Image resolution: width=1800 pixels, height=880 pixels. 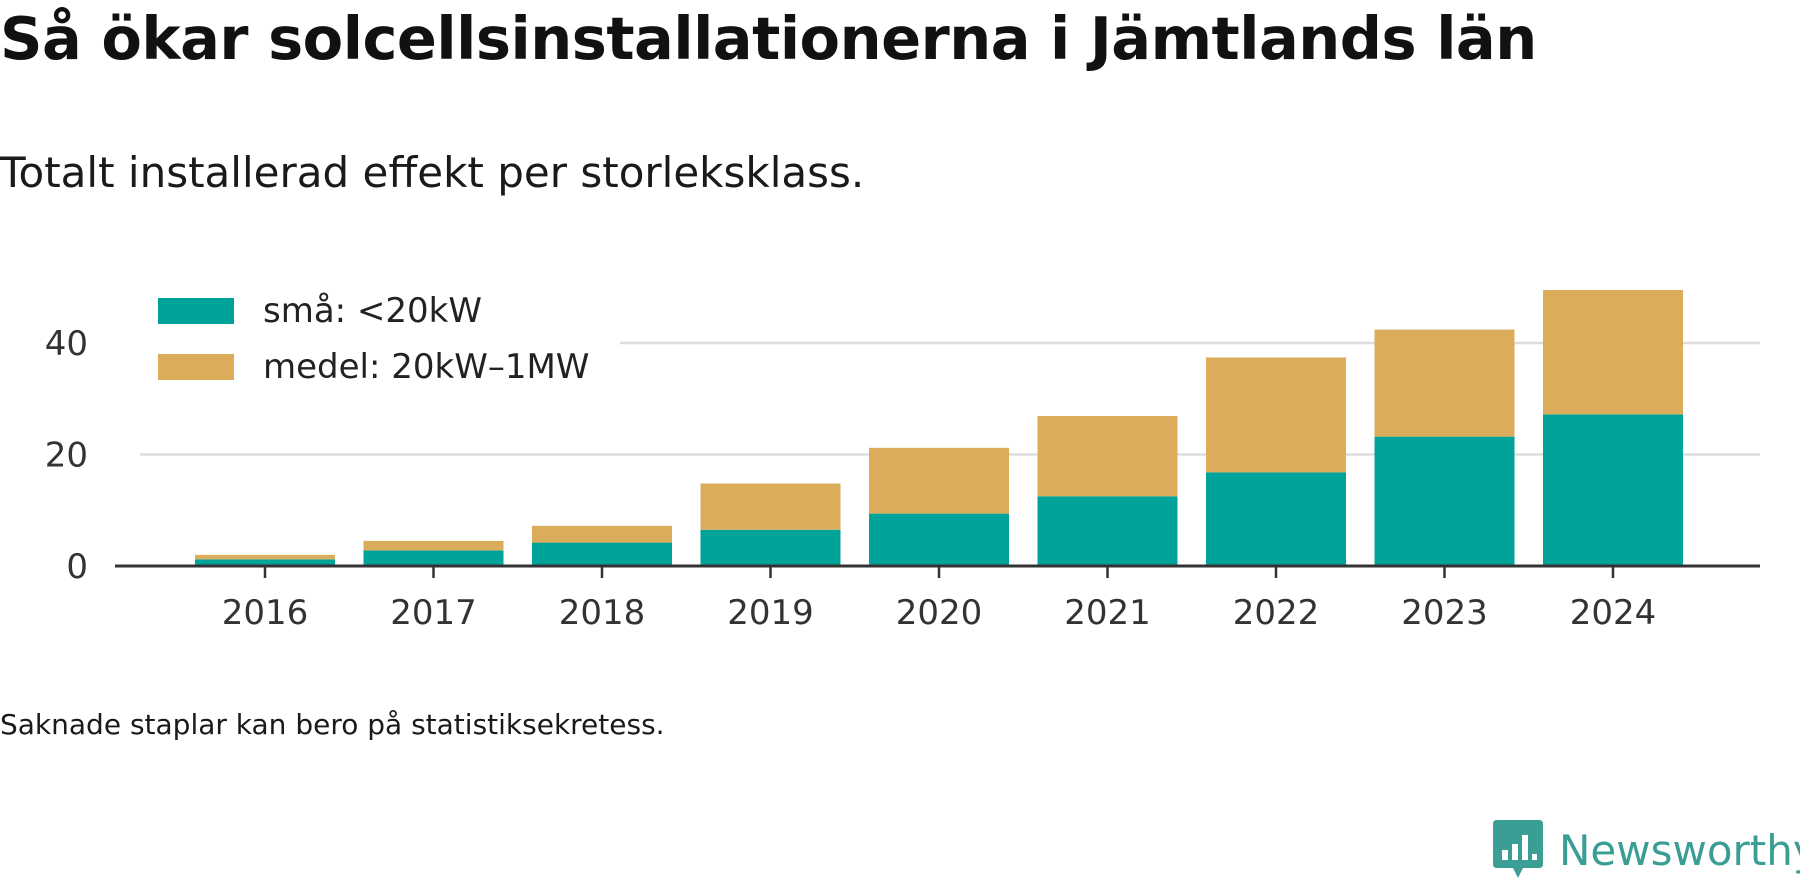 What do you see at coordinates (1444, 501) in the screenshot?
I see `bar-sma-2023` at bounding box center [1444, 501].